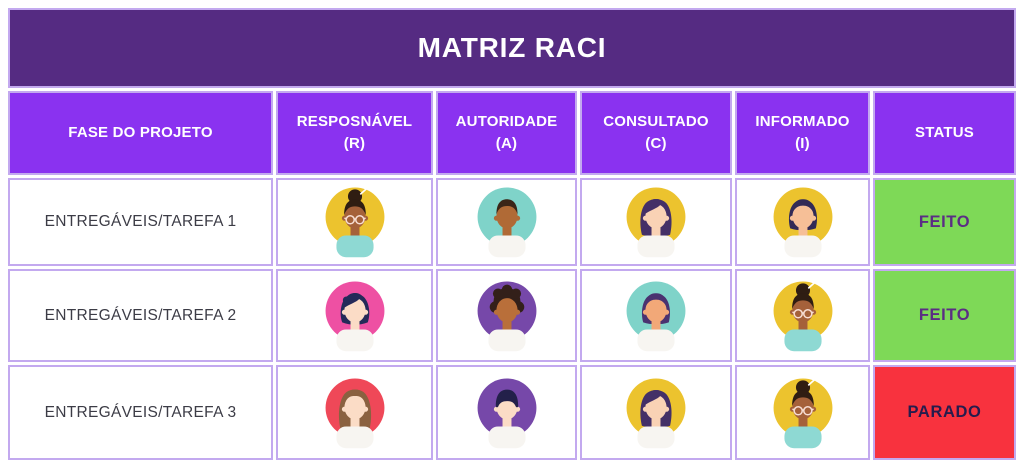  Describe the element at coordinates (656, 133) in the screenshot. I see `column-header-consultado: CONSULTADO (C)` at that location.